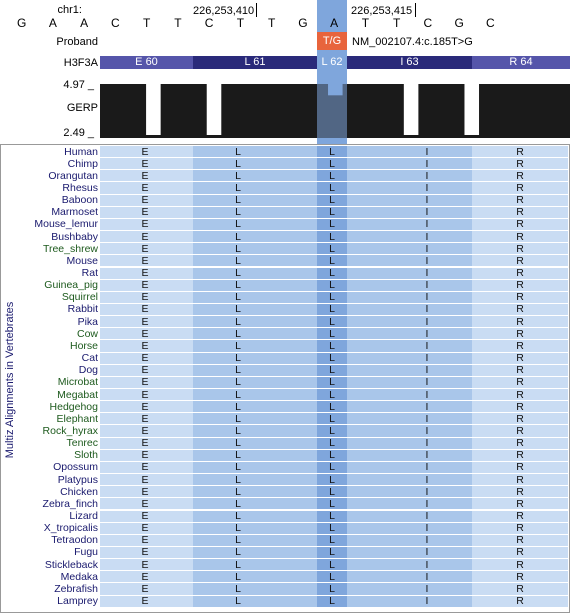 Image resolution: width=570 pixels, height=613 pixels. I want to click on codon-2: L 62, so click(332, 62).